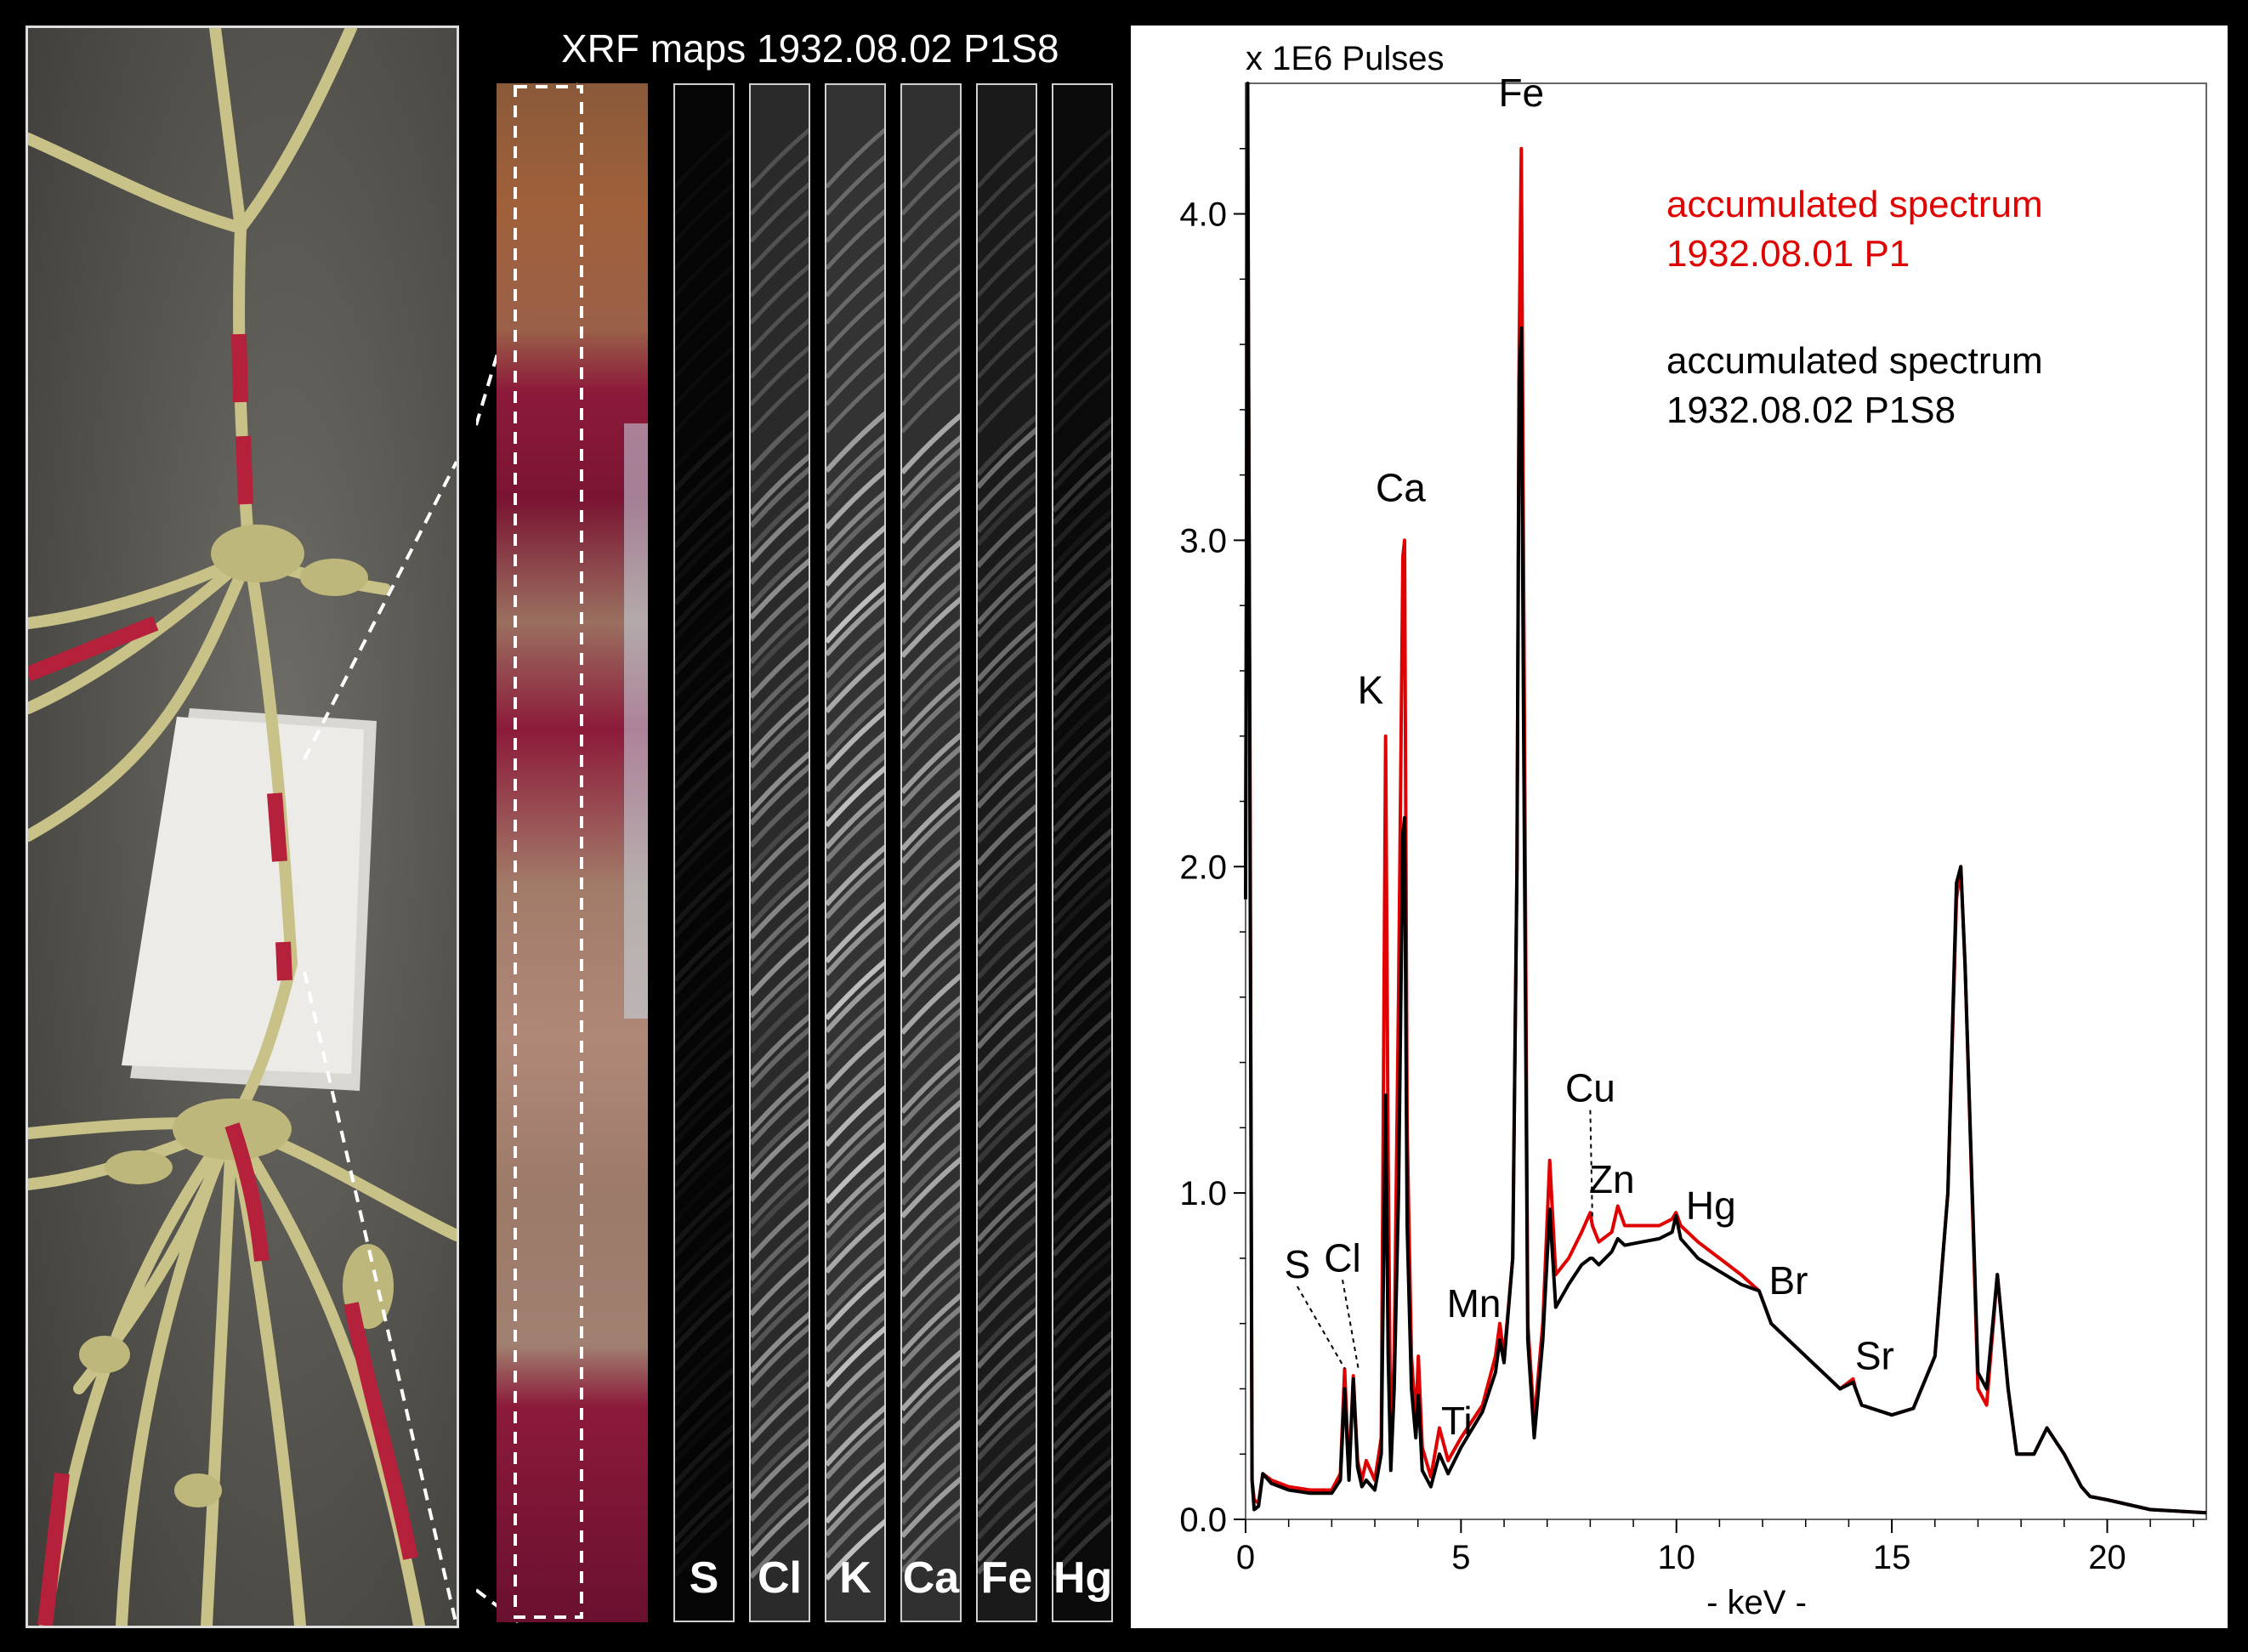 The image size is (2248, 1652). I want to click on y-tick-label: 1.0, so click(1203, 1193).